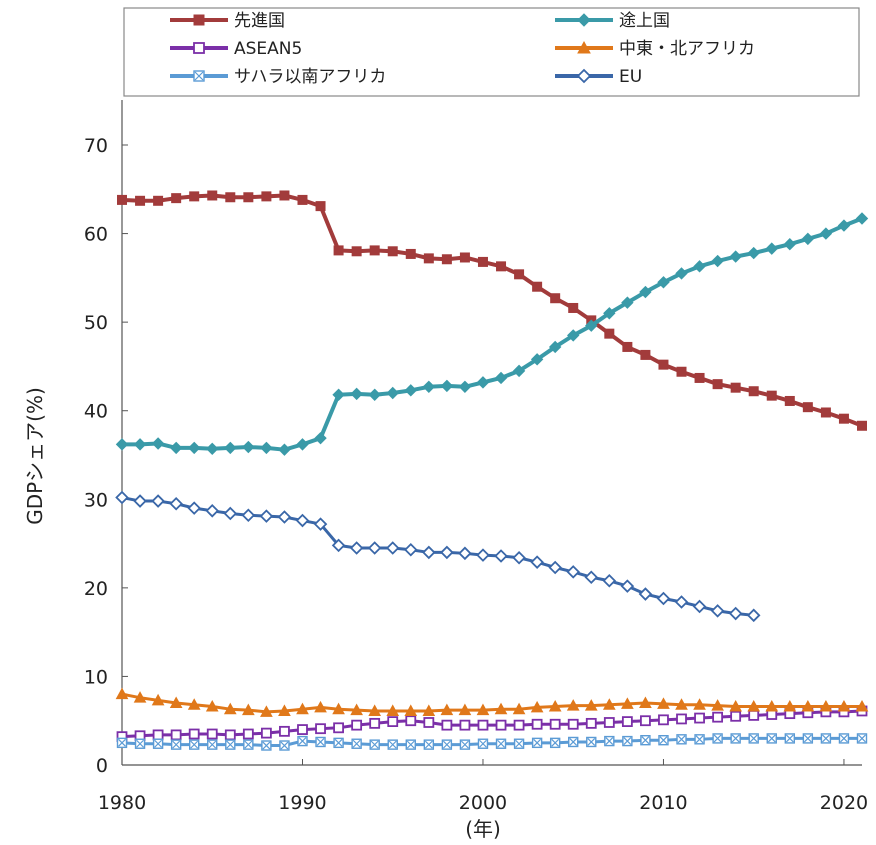 This screenshot has width=876, height=845. I want to click on legend-item: 中東・北アフリカ, so click(655, 49).